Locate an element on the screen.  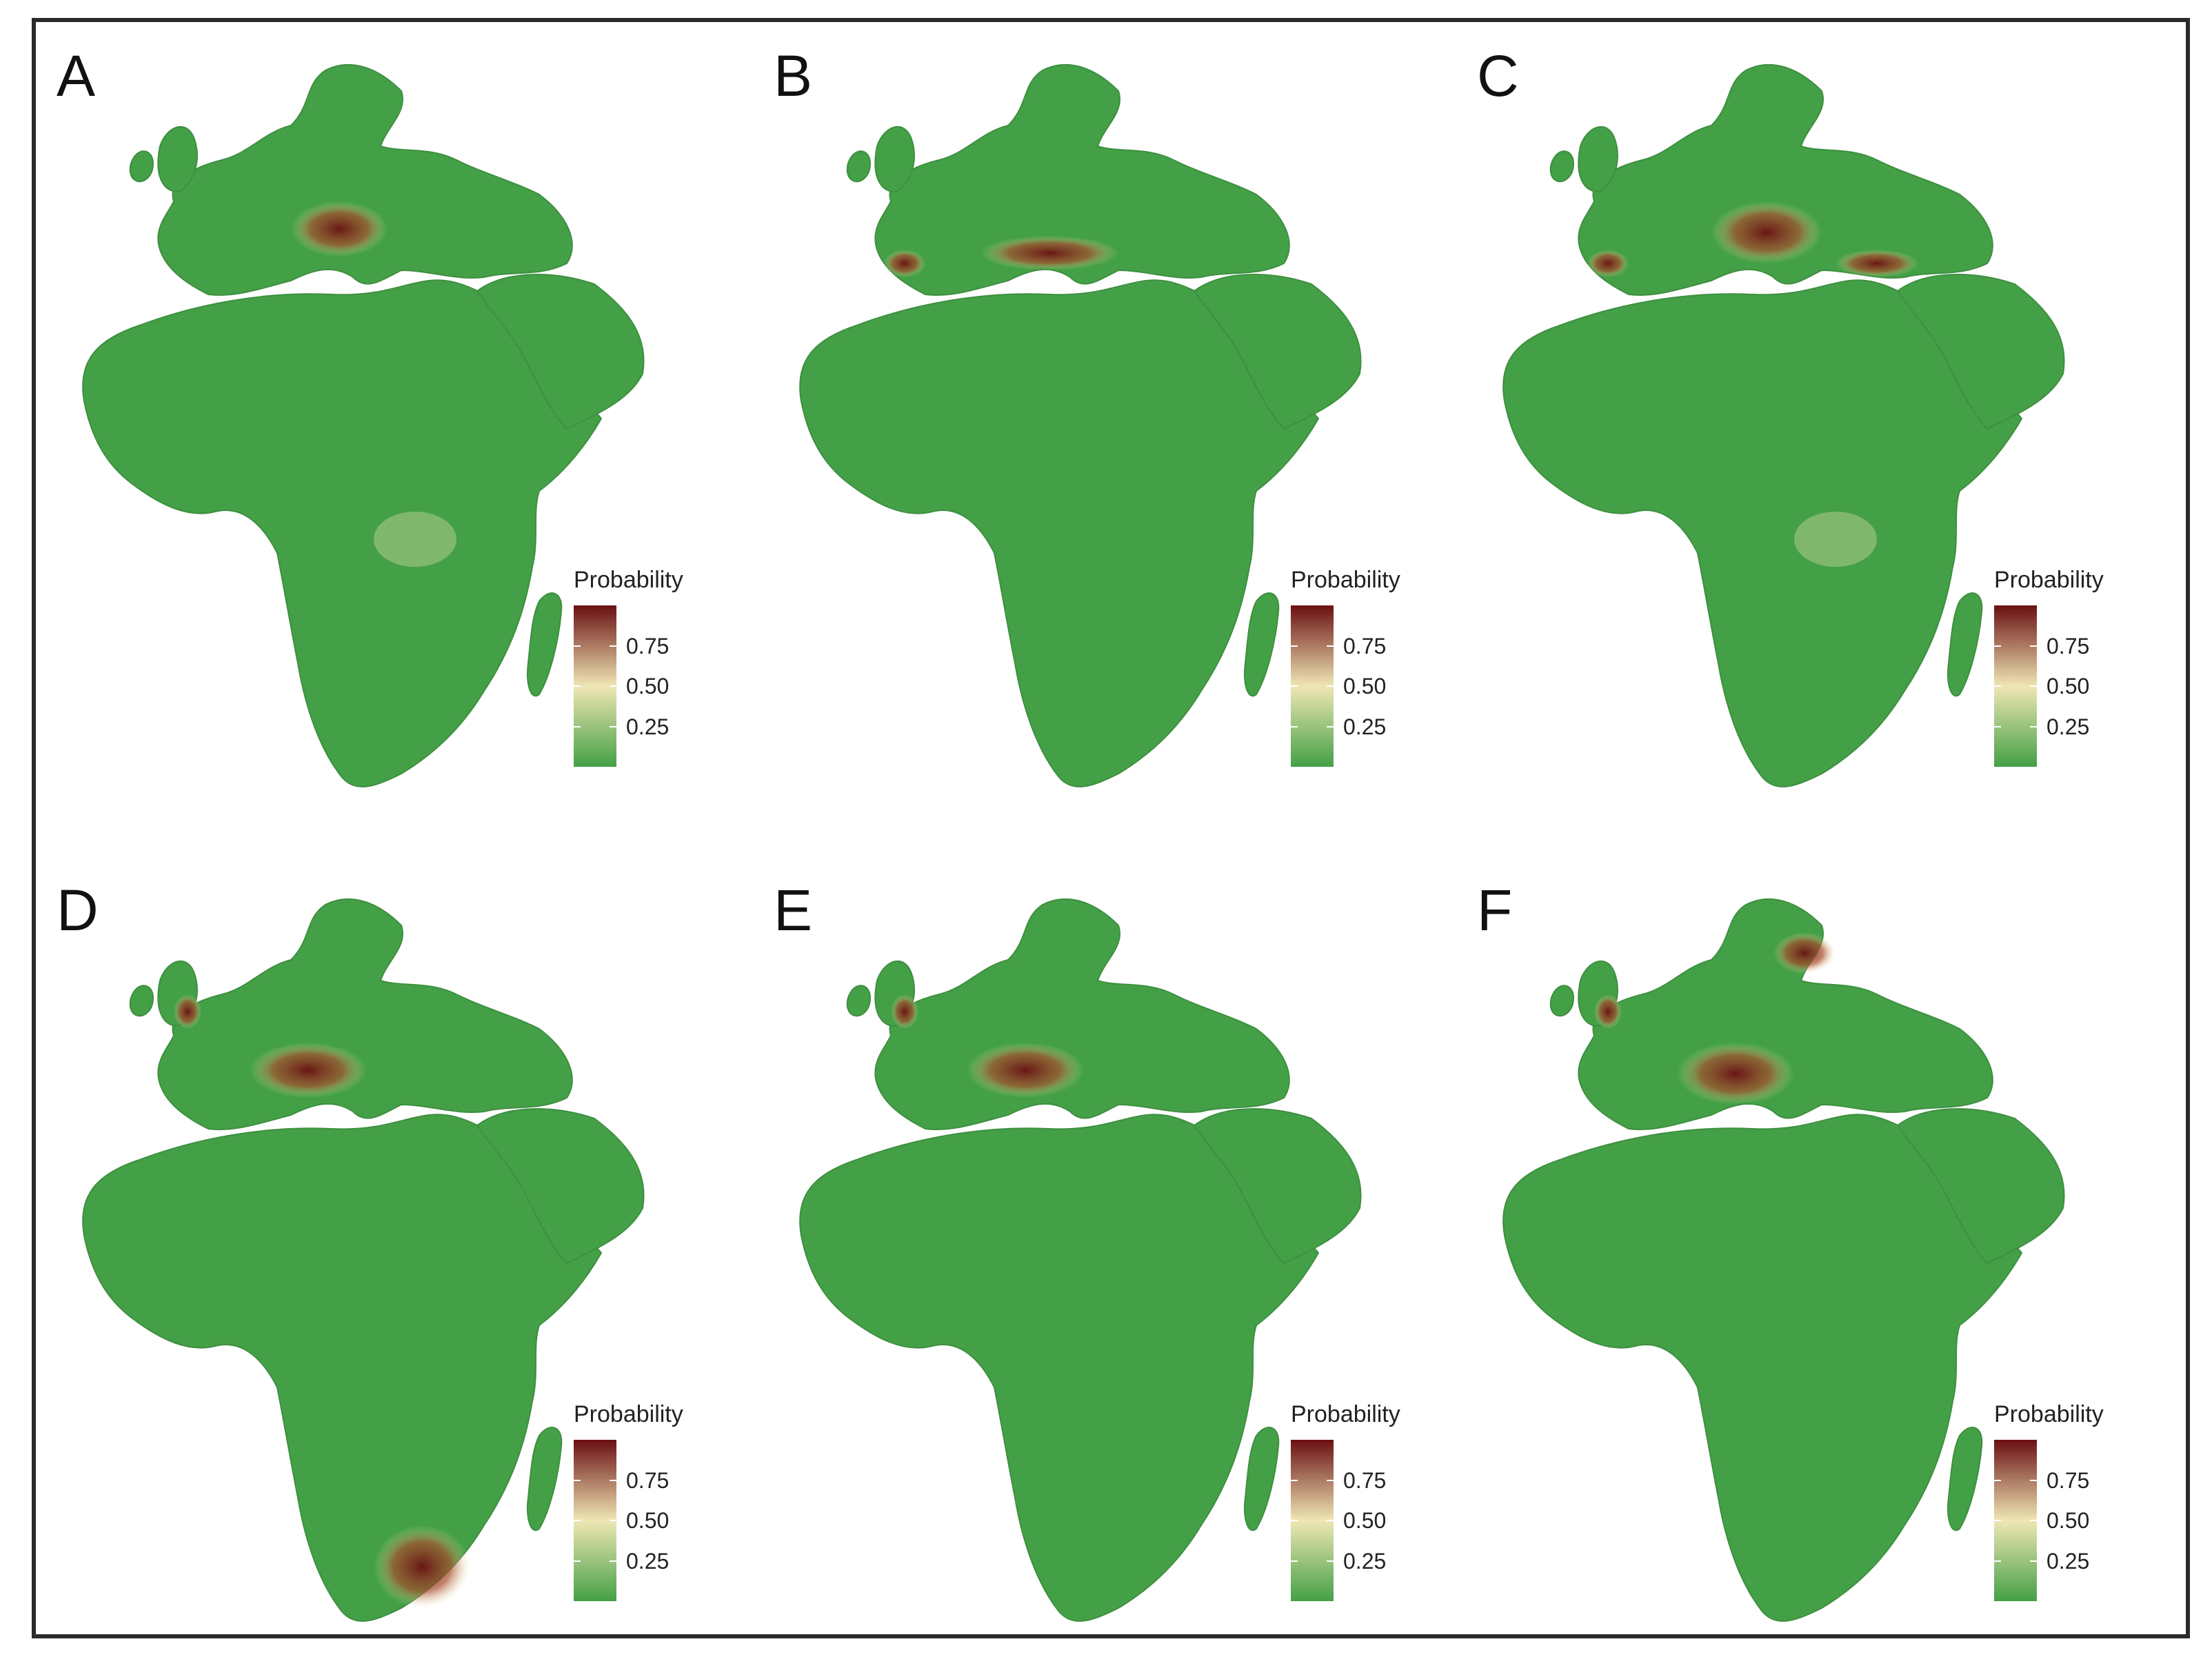
panel-label: D is located at coordinates (78, 910).